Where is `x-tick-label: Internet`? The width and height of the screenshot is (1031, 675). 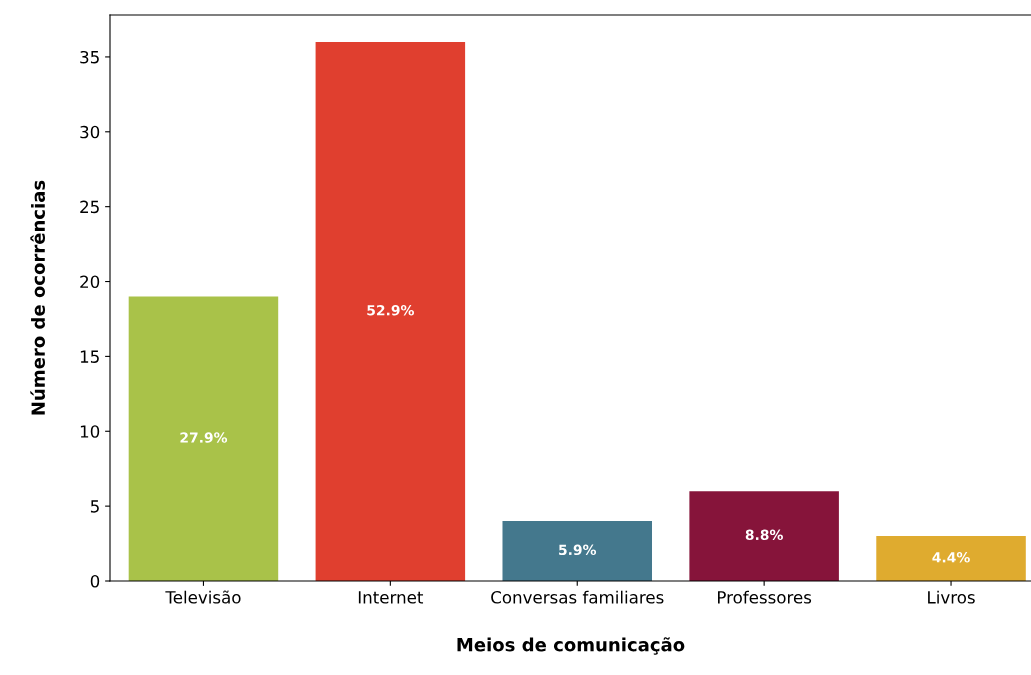
x-tick-label: Internet is located at coordinates (391, 597).